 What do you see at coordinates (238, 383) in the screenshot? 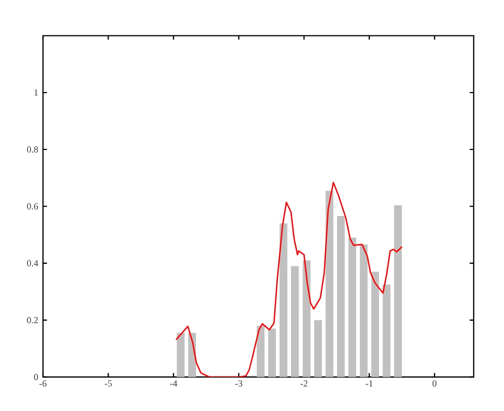
I see `x-tick-label: -3` at bounding box center [238, 383].